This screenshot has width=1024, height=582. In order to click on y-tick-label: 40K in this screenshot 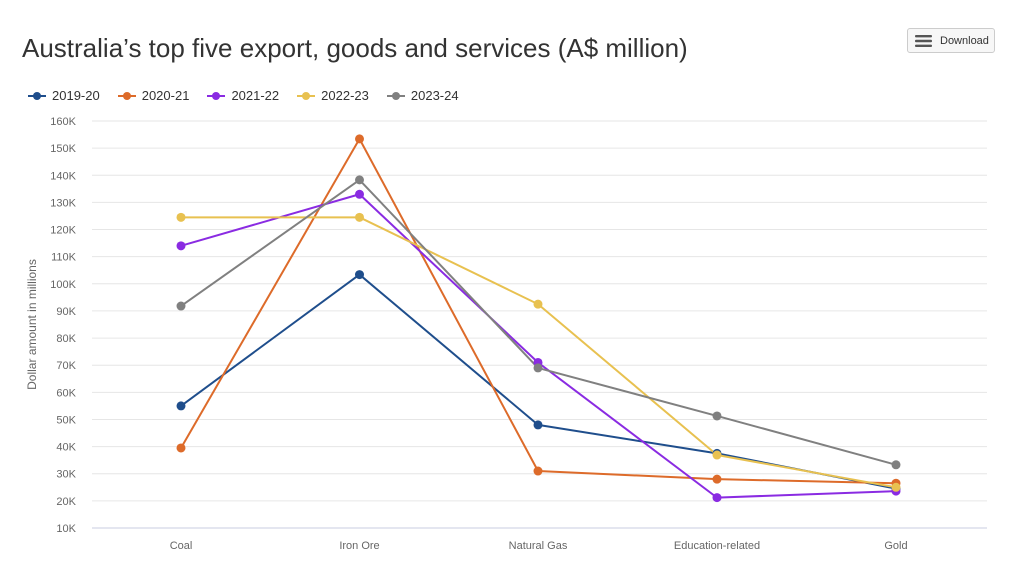, I will do `click(66, 448)`.